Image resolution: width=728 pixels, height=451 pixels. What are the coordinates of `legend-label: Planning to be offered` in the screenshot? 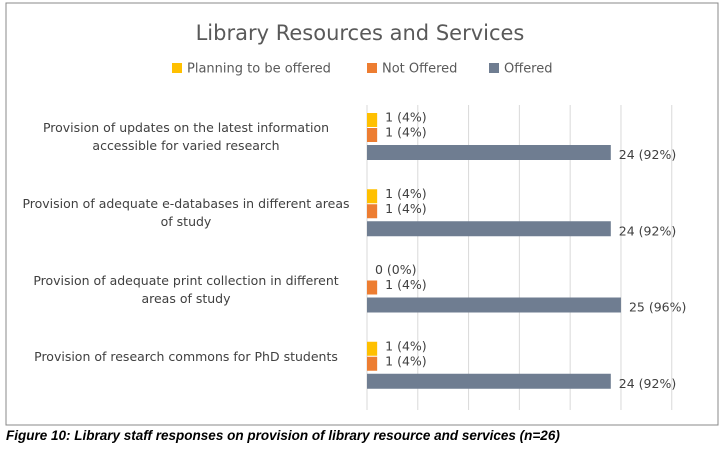 It's located at (259, 69).